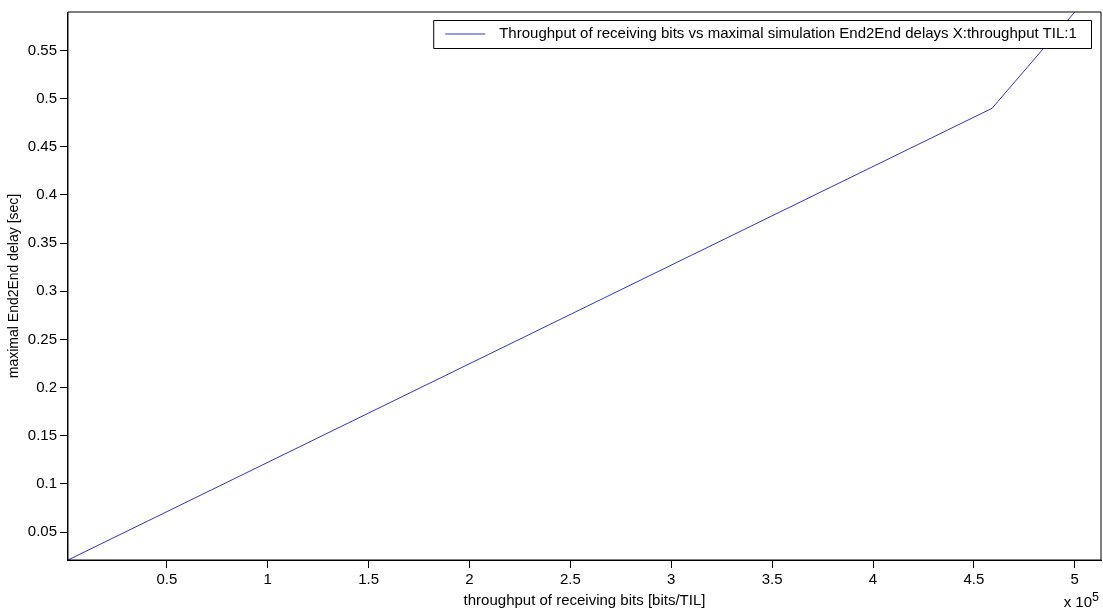  Describe the element at coordinates (46, 97) in the screenshot. I see `y-tick-label: 0.5` at that location.